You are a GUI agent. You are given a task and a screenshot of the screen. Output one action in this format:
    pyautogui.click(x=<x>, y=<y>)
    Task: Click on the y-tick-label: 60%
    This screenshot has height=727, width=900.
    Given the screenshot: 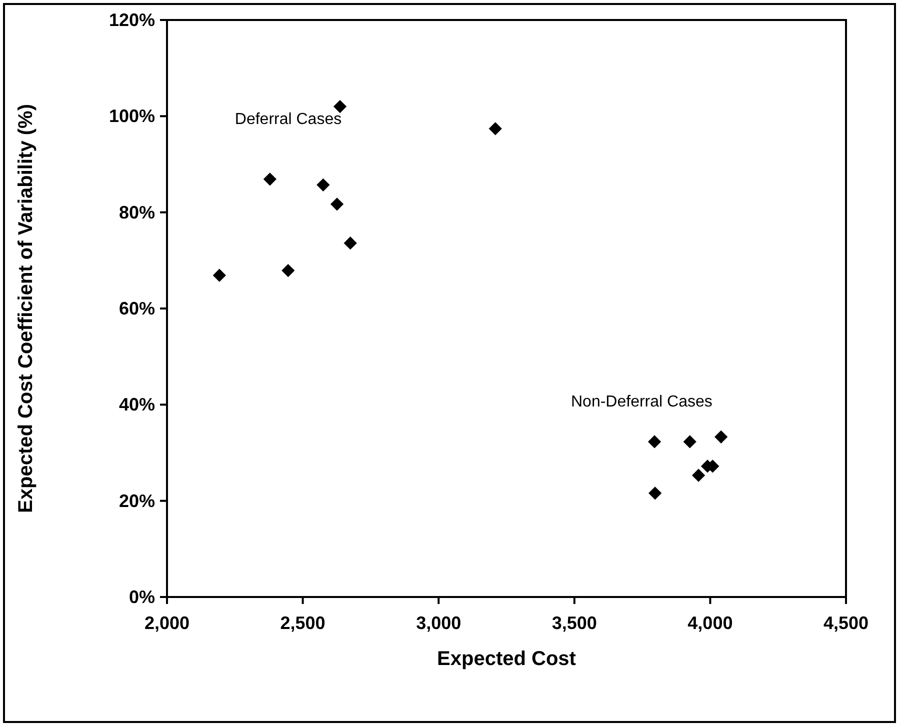 What is the action you would take?
    pyautogui.click(x=136, y=308)
    